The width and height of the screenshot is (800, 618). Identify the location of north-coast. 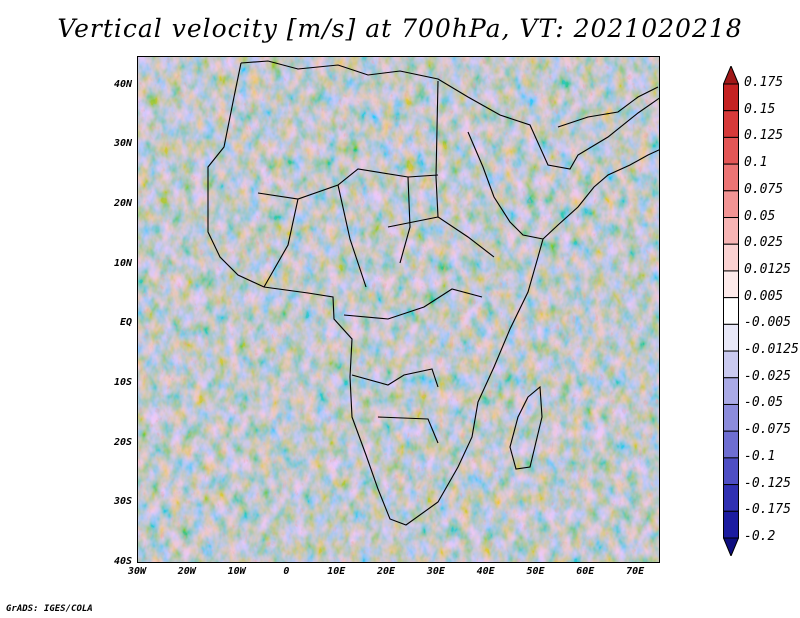
(449, 115).